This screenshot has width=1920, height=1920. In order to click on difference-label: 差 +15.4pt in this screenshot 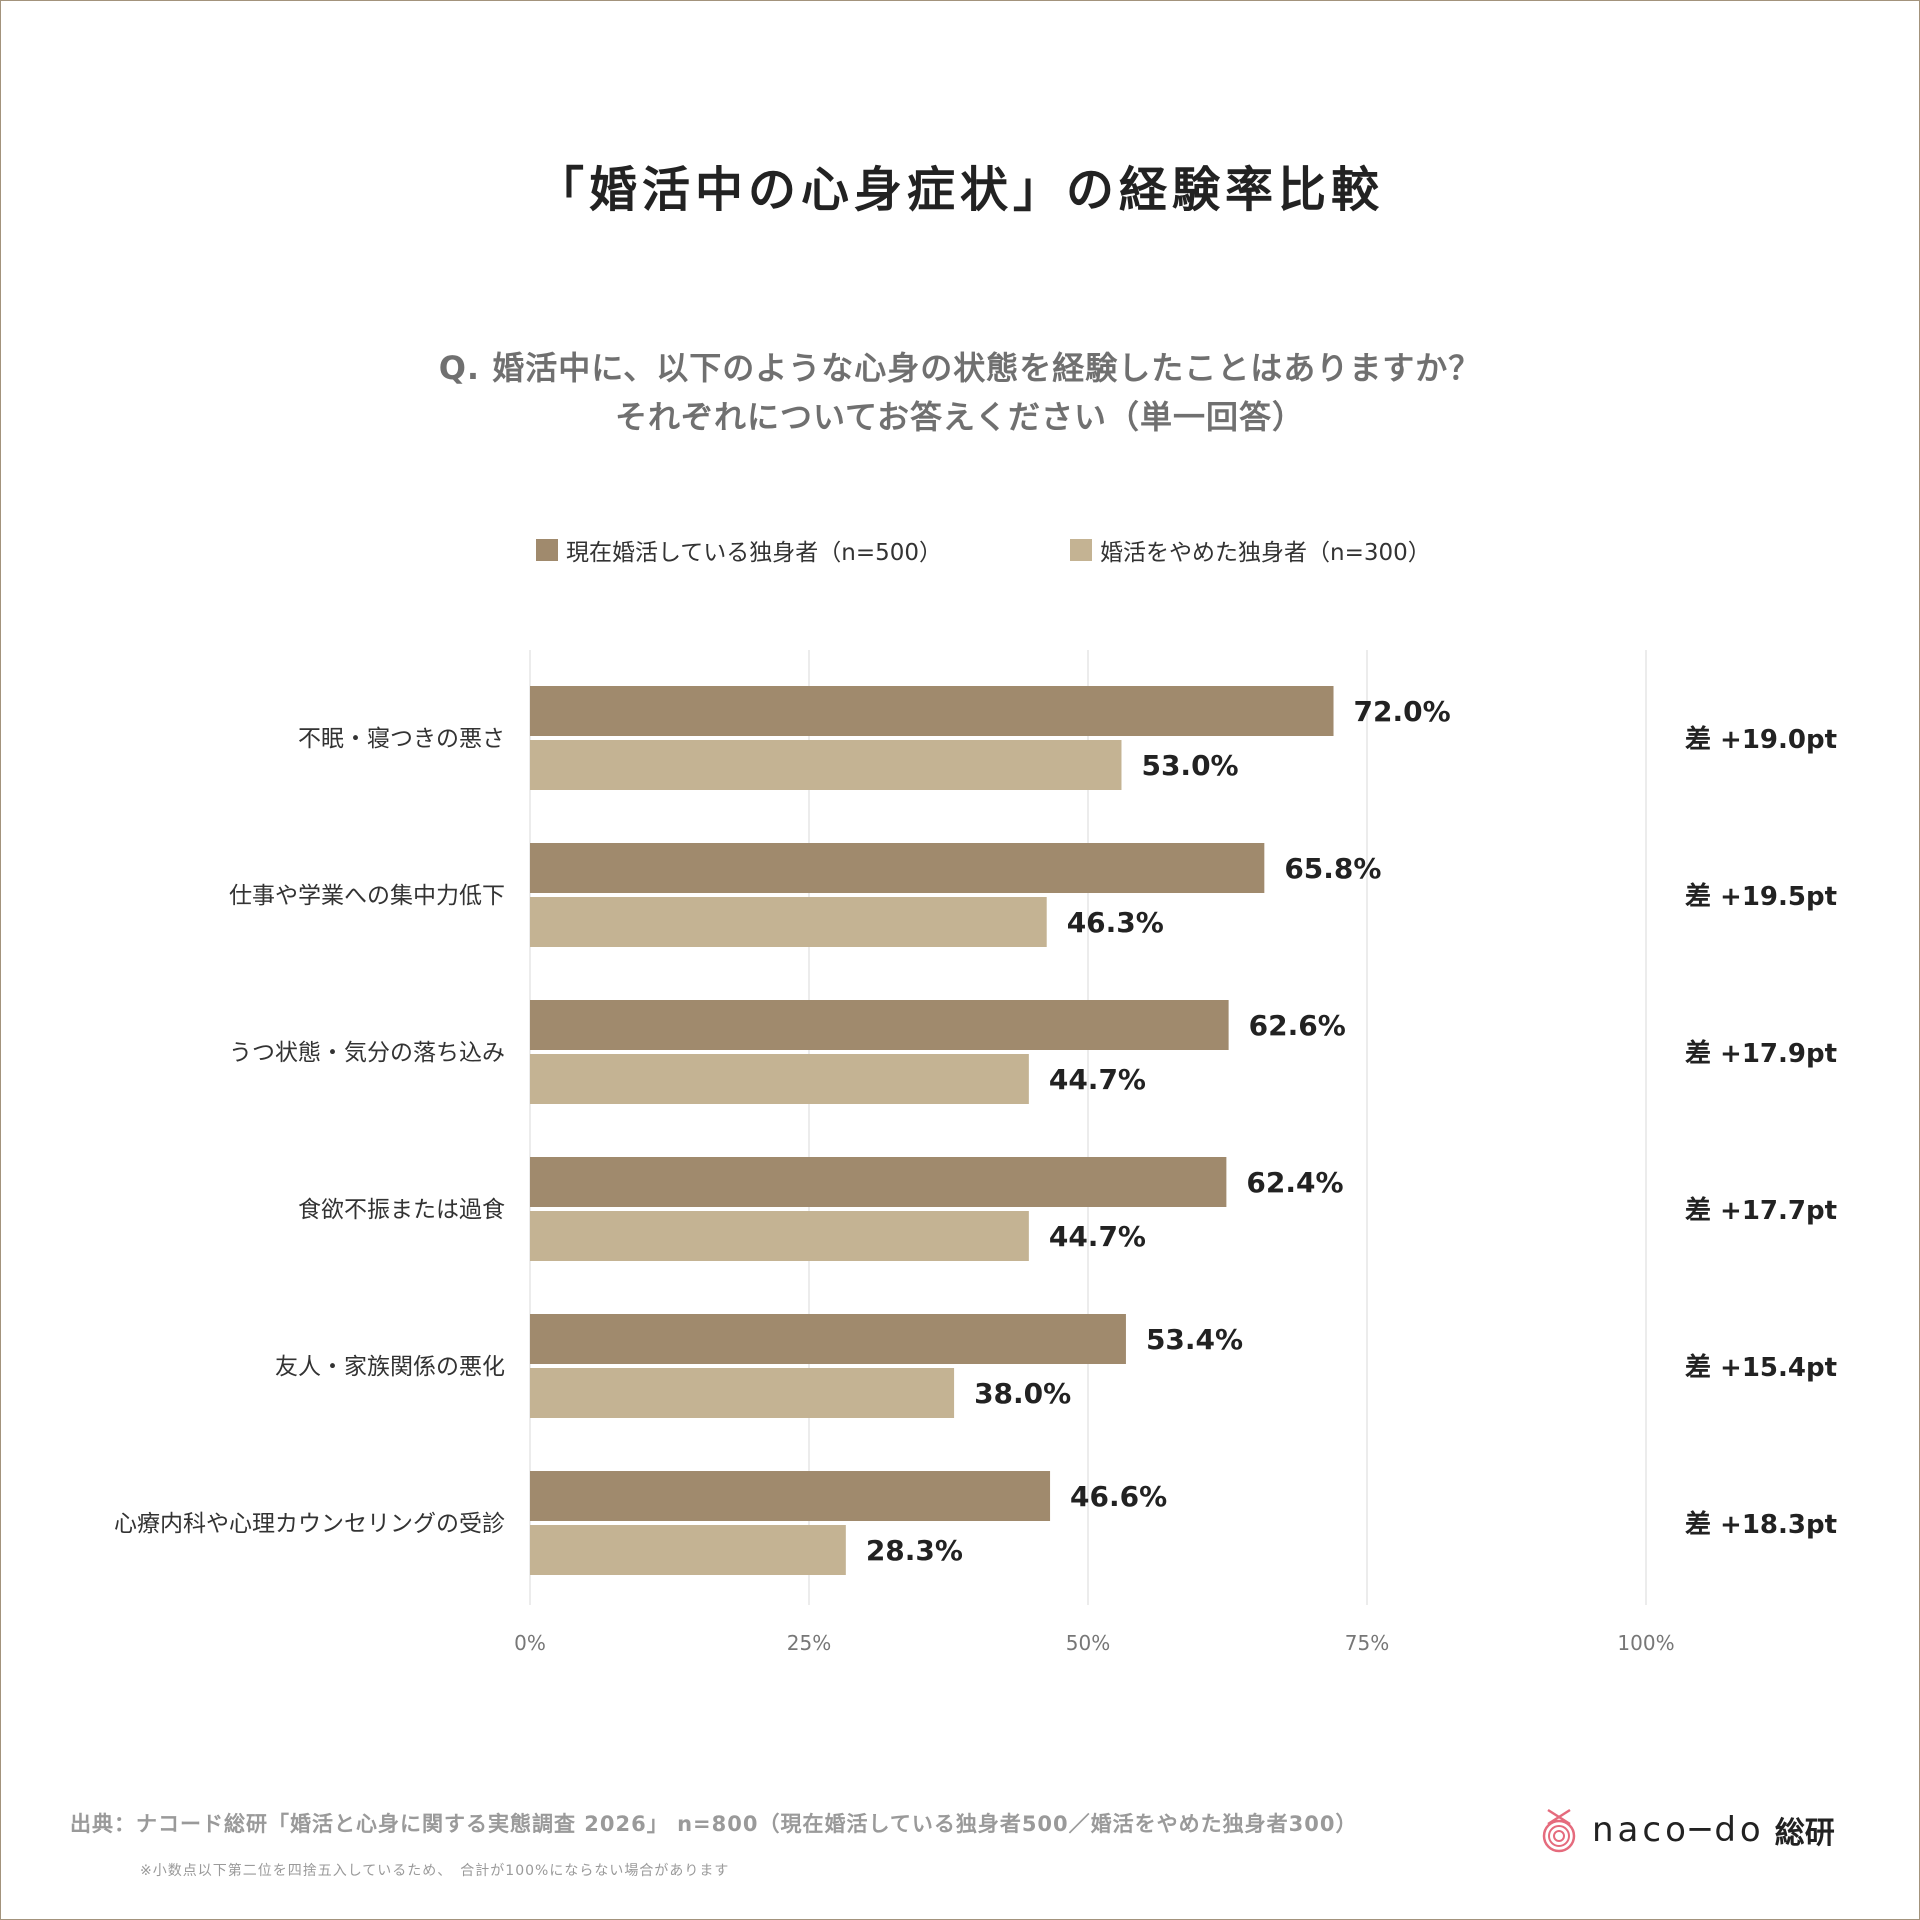, I will do `click(1761, 1367)`.